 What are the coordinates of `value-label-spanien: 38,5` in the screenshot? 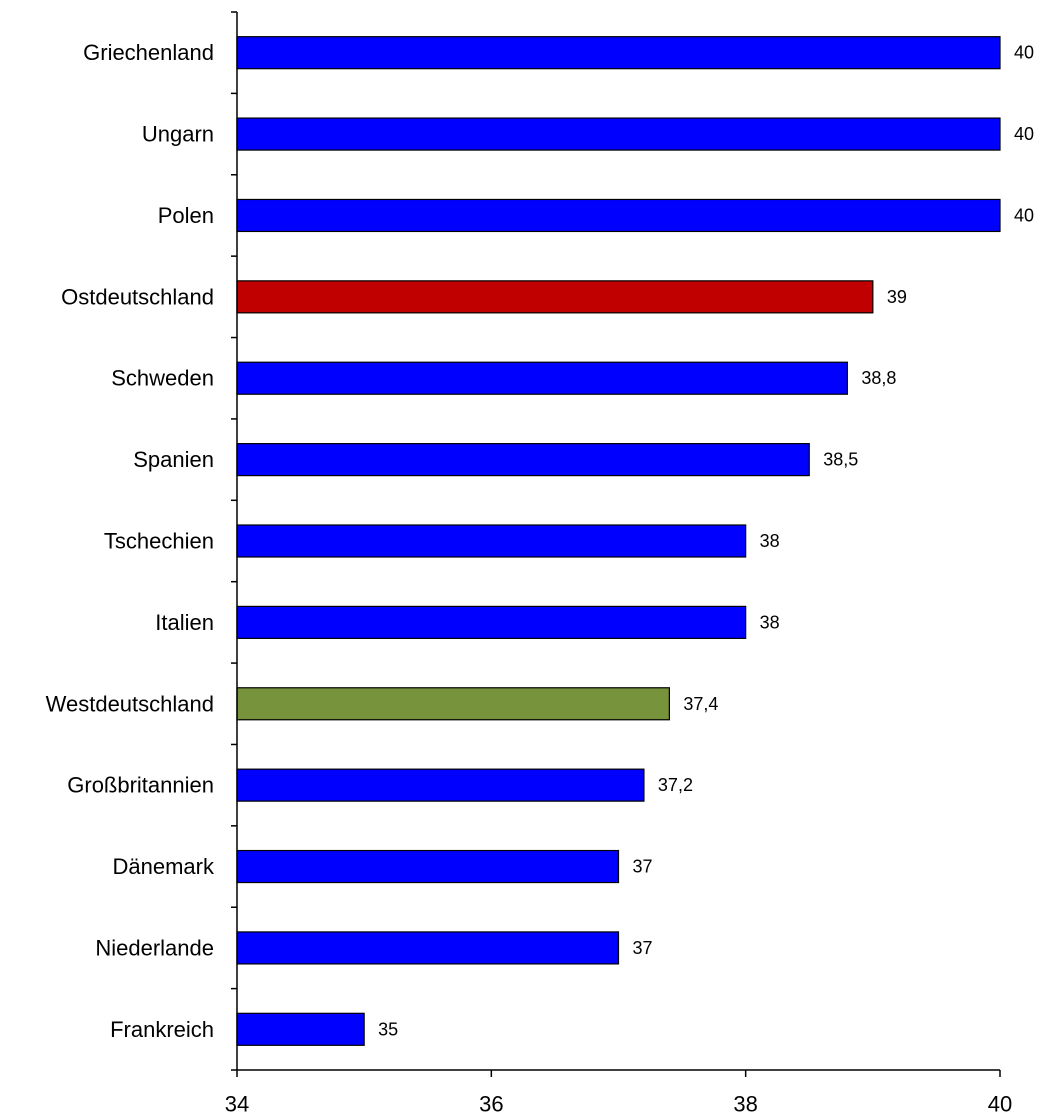 It's located at (840, 460).